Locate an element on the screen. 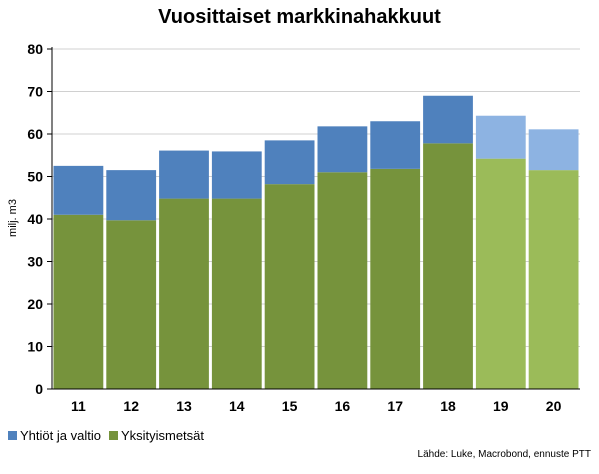  y-tick-label: 60 is located at coordinates (35, 134).